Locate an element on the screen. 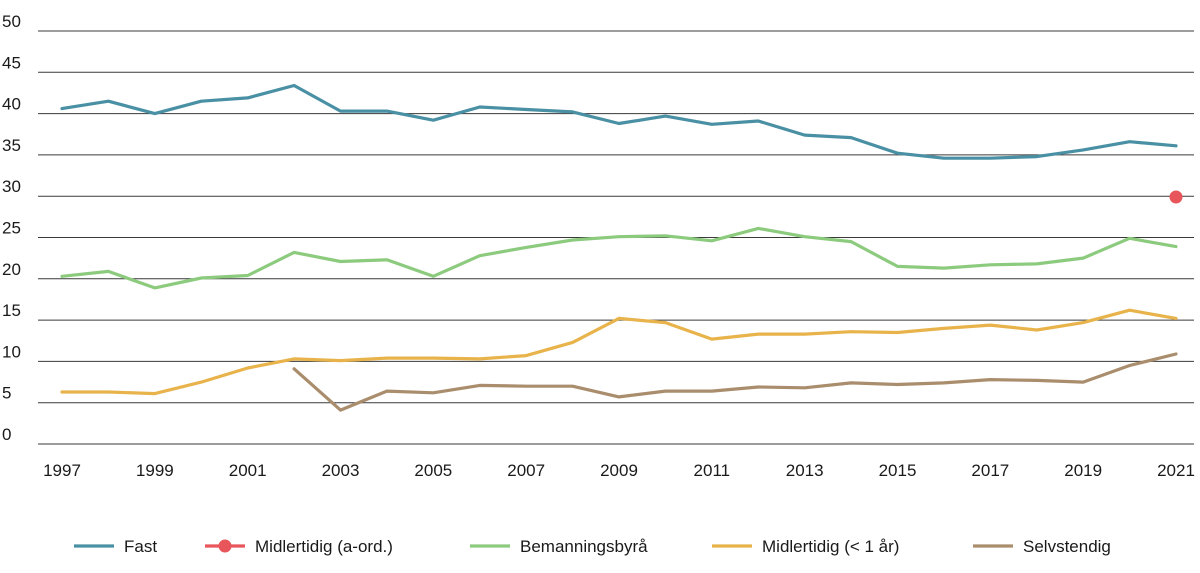 Image resolution: width=1200 pixels, height=573 pixels. legend-label: Selvstendig is located at coordinates (1067, 546).